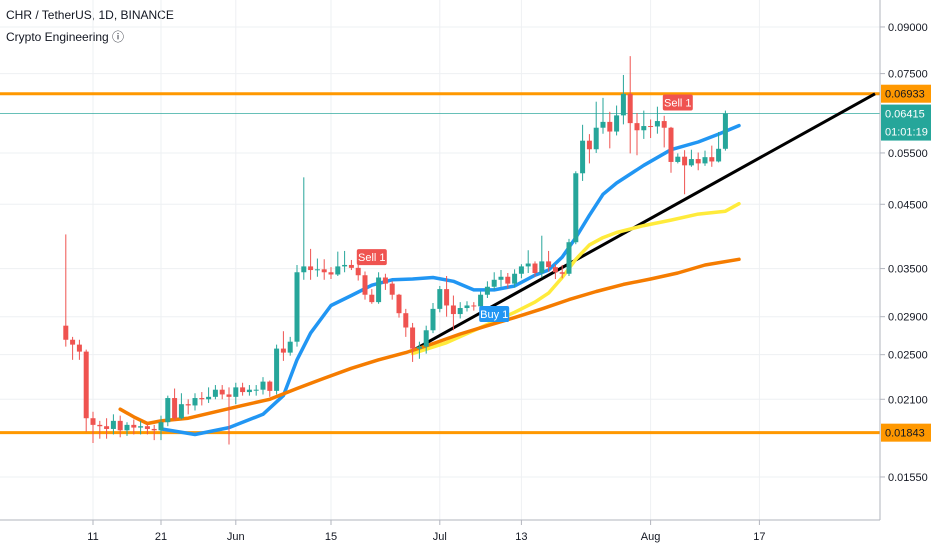  What do you see at coordinates (908, 478) in the screenshot?
I see `y-tick-label: 0.01550` at bounding box center [908, 478].